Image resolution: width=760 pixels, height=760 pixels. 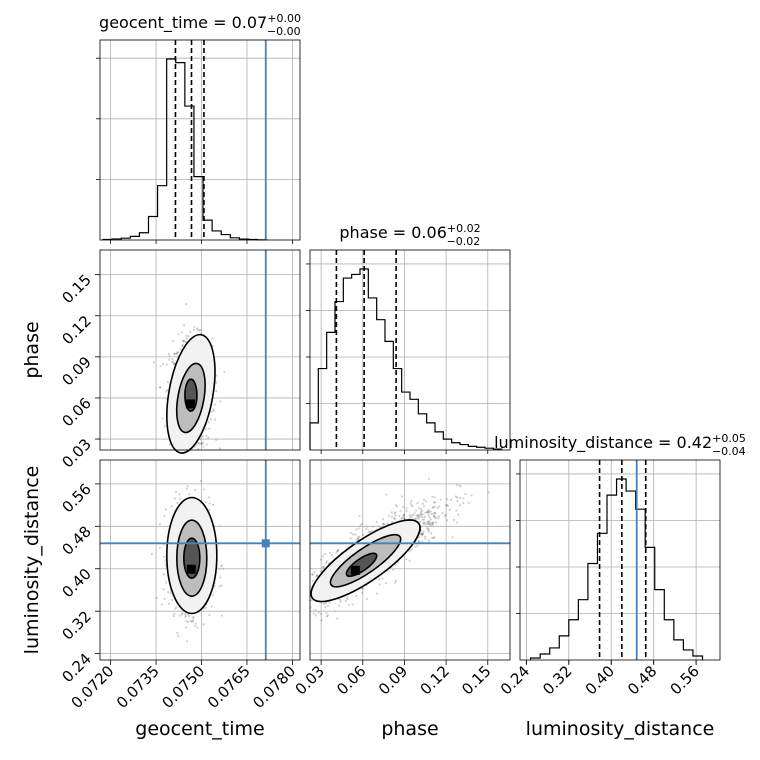 What do you see at coordinates (199, 729) in the screenshot?
I see `x-axis-label-geocent-time: geocent_time` at bounding box center [199, 729].